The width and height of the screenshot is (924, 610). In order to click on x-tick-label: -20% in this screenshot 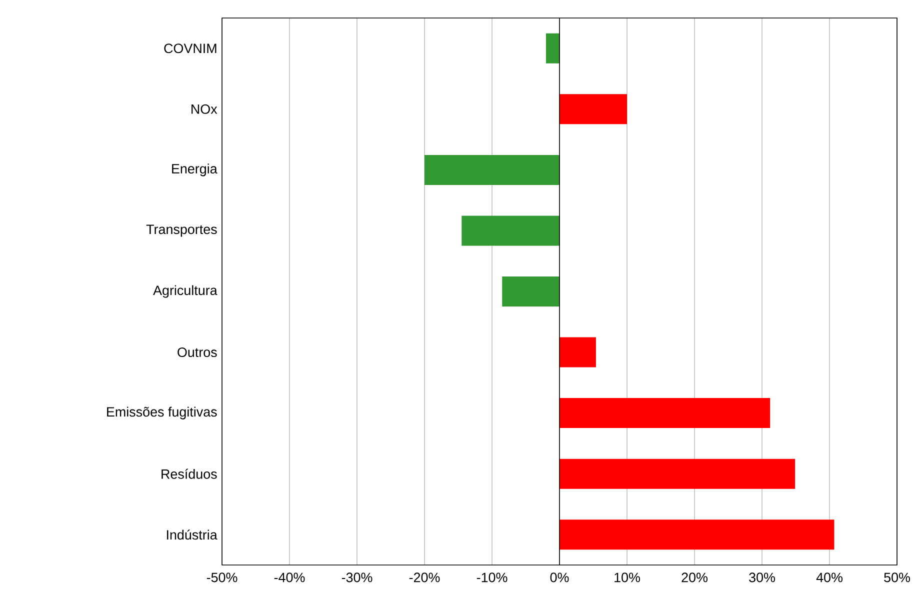, I will do `click(424, 577)`.